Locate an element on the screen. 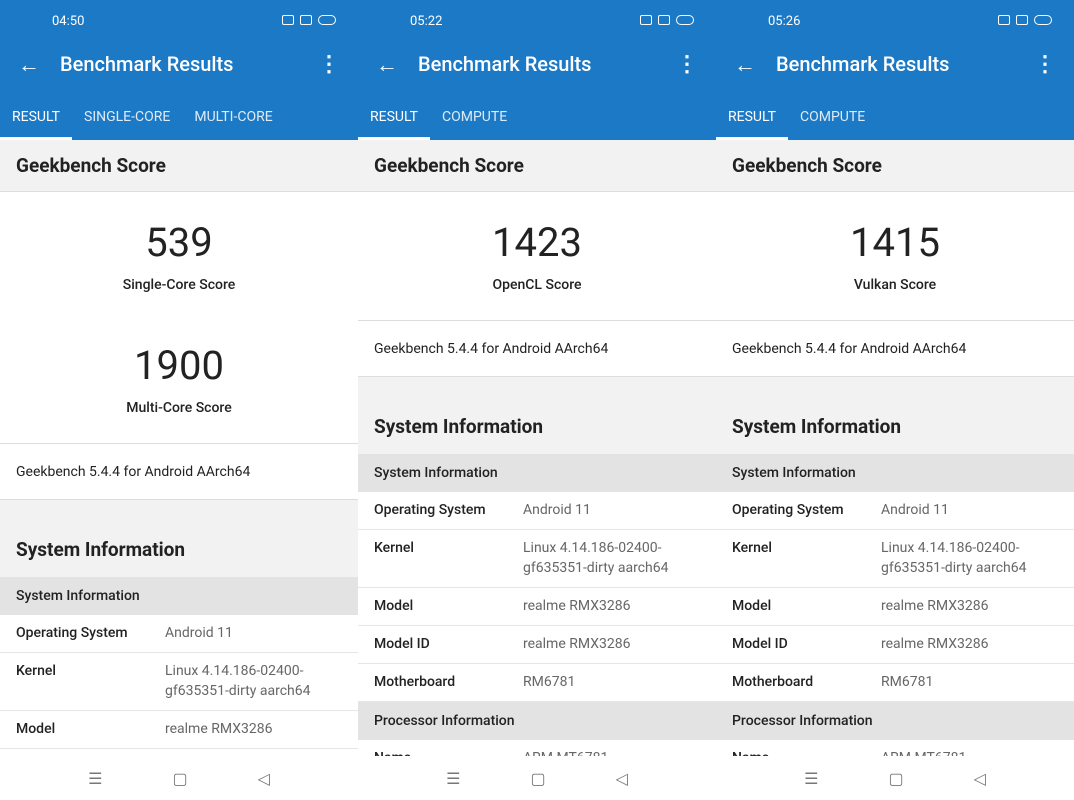 The image size is (1074, 800). status-time: 05:26 is located at coordinates (784, 21).